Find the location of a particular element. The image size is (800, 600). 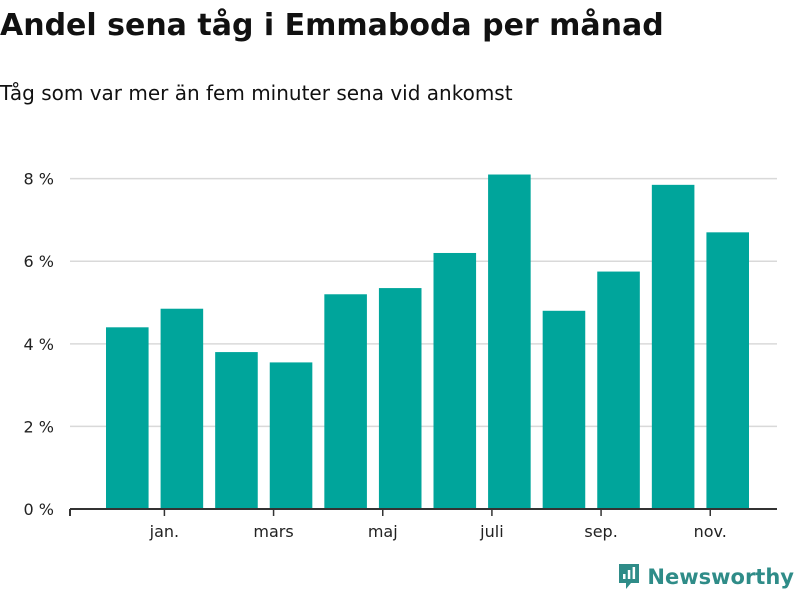

newsworthy-brand: Newsworthy is located at coordinates (705, 577).